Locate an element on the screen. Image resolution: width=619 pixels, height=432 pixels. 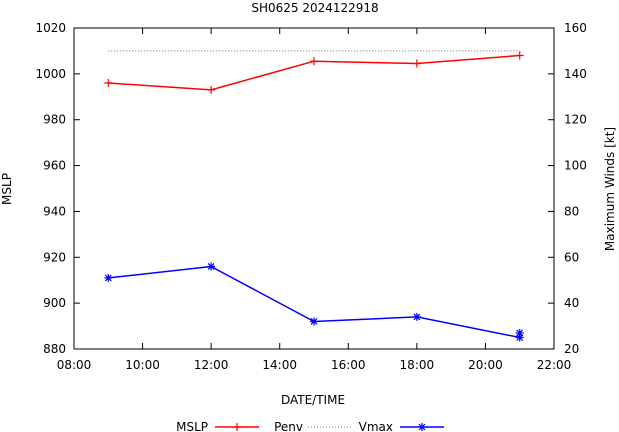
left-y-tick-label: 880 is located at coordinates (54, 349).